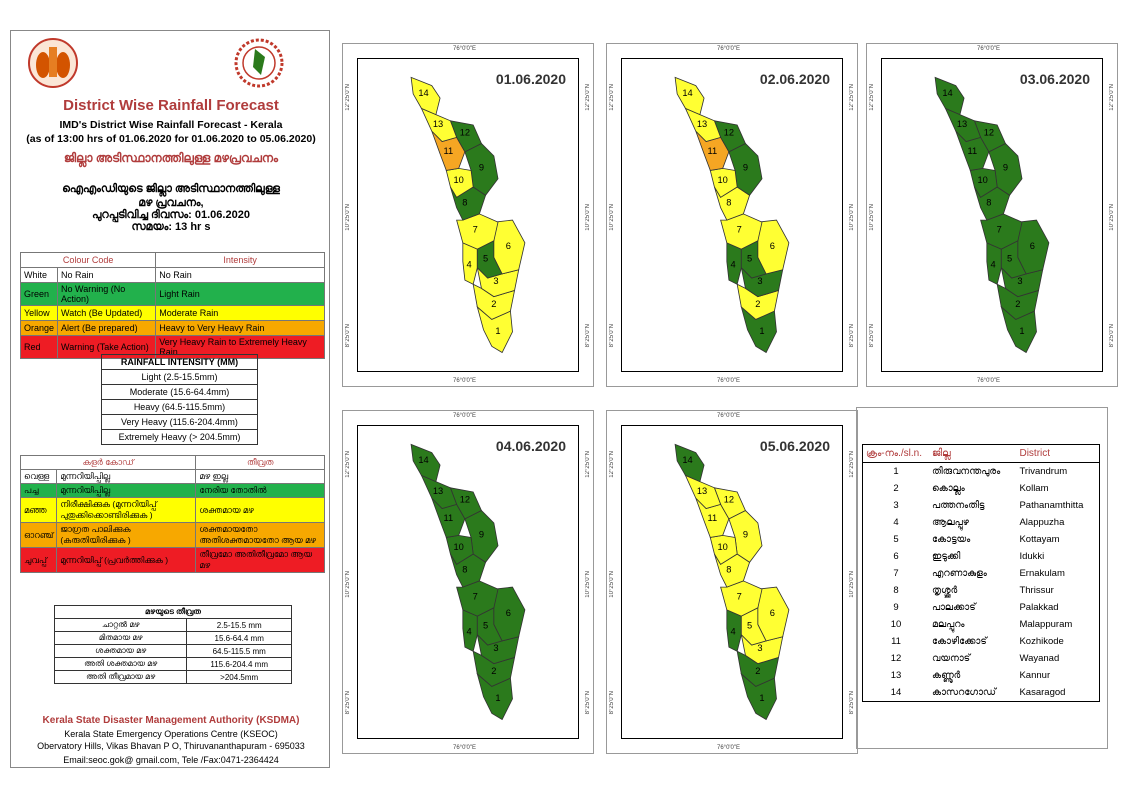 Image resolution: width=1123 pixels, height=794 pixels. I want to click on ml-colour-intensity: മഴ ഇല്ല, so click(260, 476).